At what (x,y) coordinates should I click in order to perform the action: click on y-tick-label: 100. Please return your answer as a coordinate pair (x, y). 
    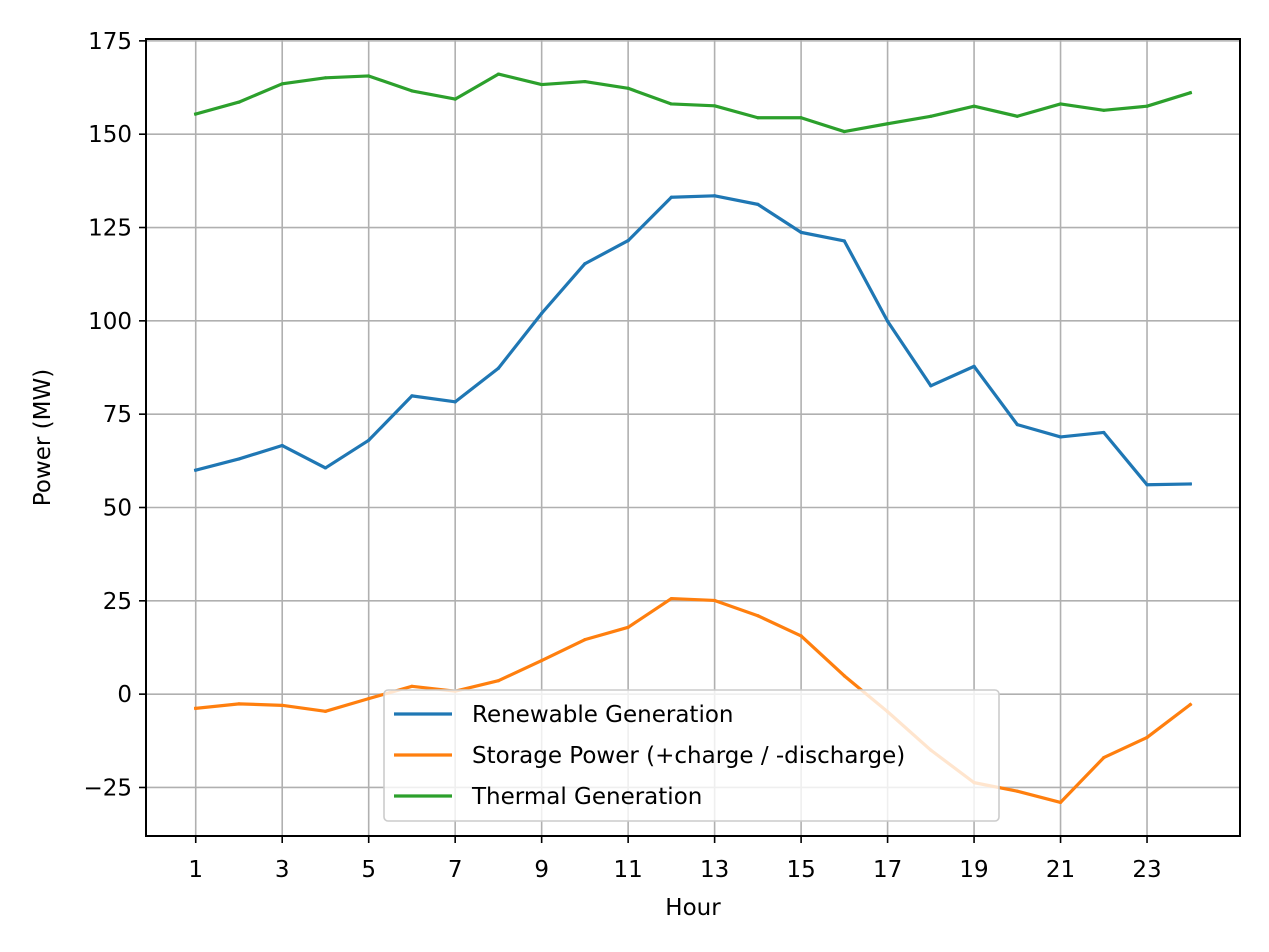
    Looking at the image, I should click on (110, 322).